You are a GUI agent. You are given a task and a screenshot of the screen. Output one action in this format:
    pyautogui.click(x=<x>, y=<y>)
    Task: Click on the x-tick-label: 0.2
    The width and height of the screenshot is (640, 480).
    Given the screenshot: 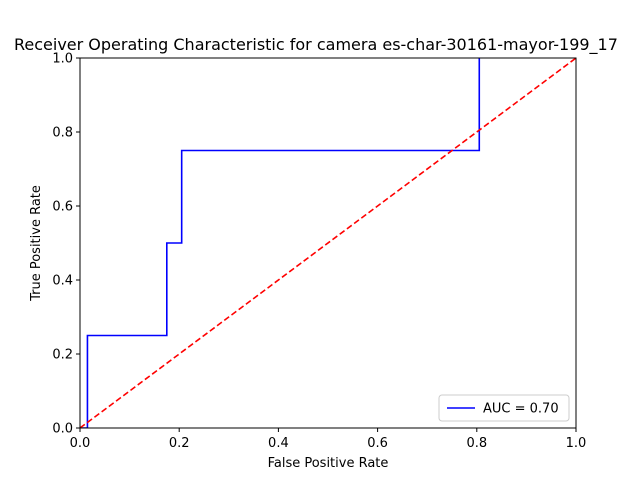 What is the action you would take?
    pyautogui.click(x=179, y=443)
    